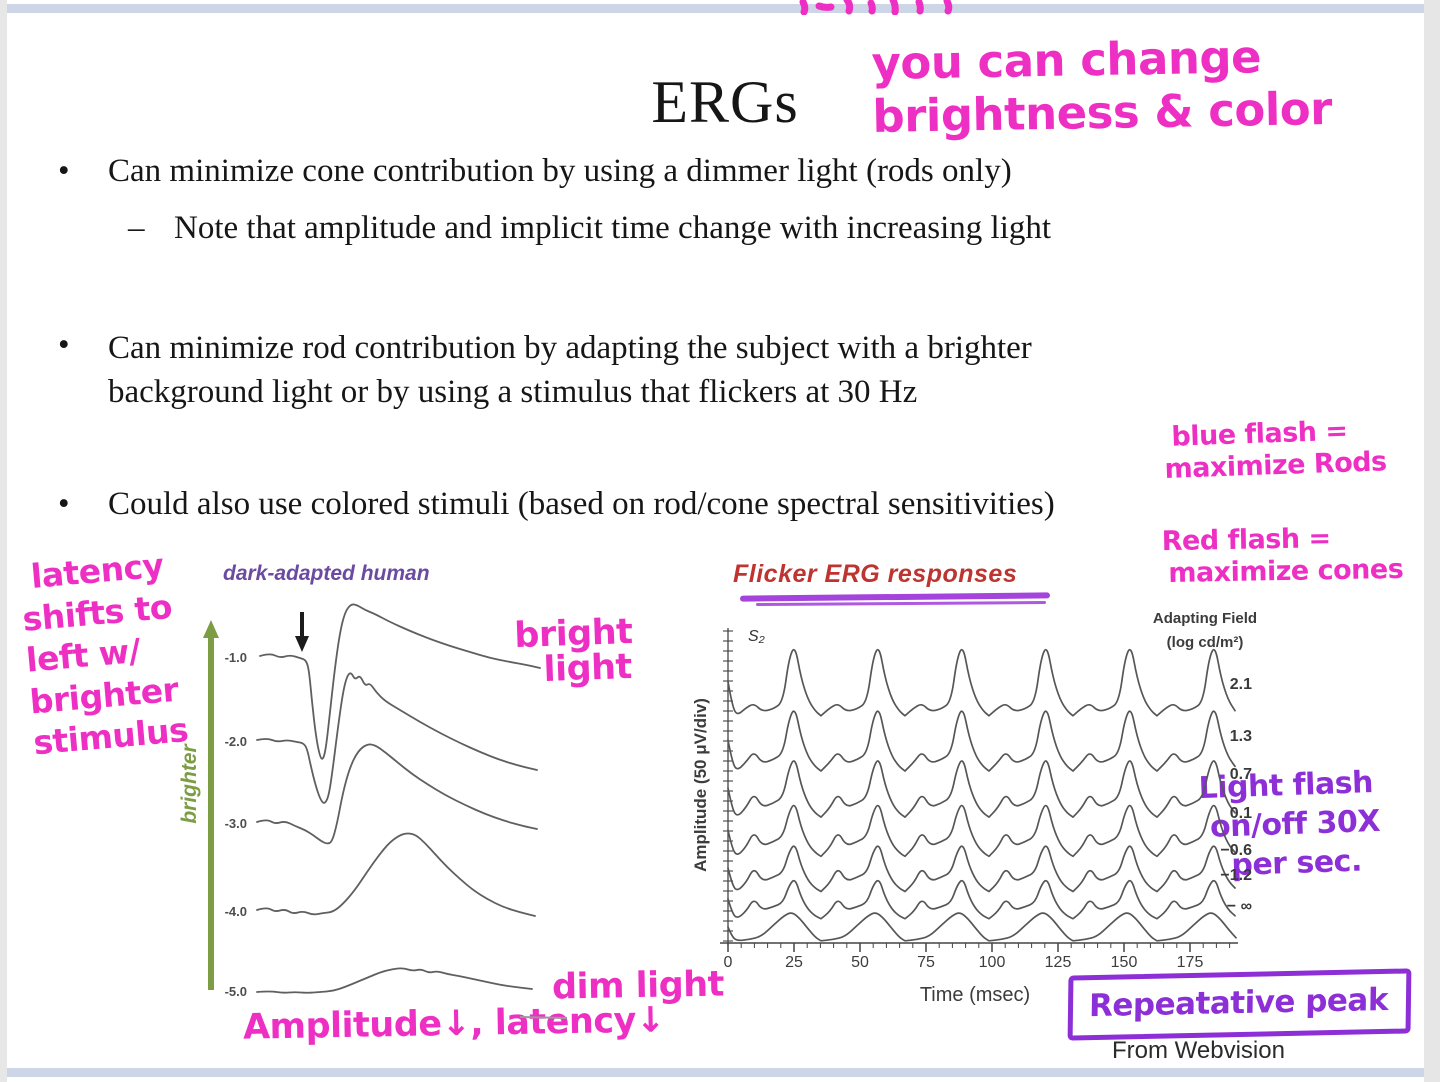  What do you see at coordinates (1246, 540) in the screenshot?
I see `note-line: Red flash =` at bounding box center [1246, 540].